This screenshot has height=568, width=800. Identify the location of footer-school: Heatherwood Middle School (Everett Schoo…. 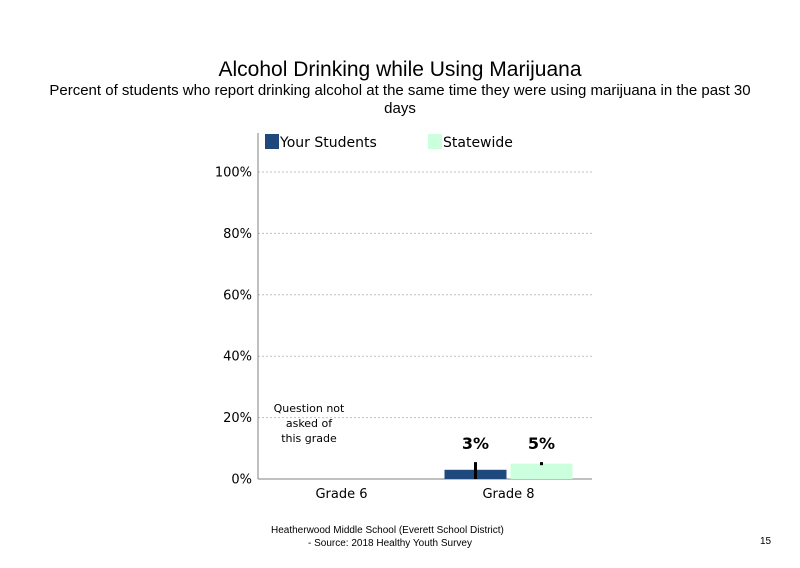
(387, 530).